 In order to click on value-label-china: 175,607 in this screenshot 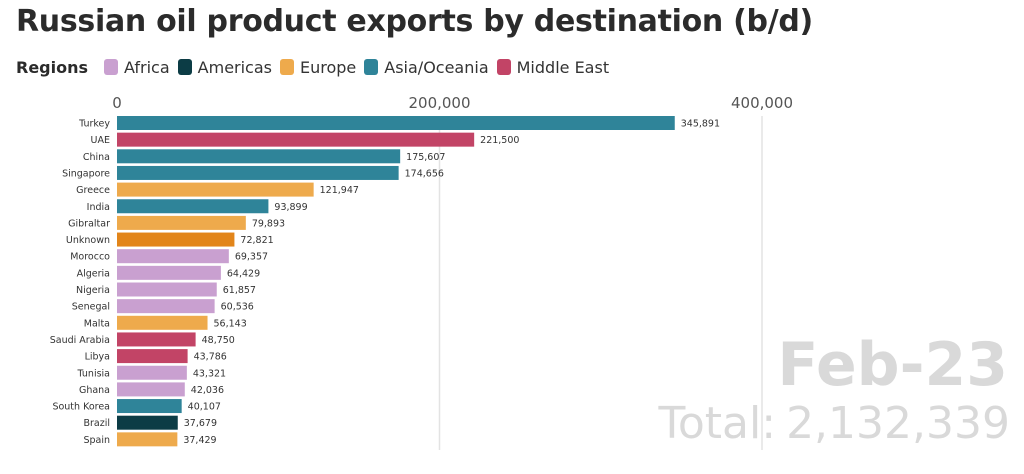, I will do `click(425, 157)`.